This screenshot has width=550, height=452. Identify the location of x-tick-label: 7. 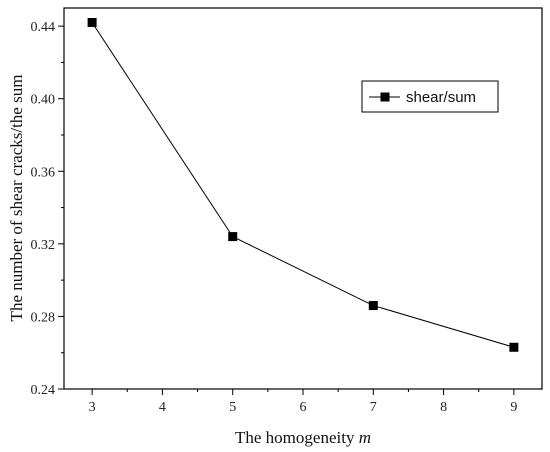
(373, 407).